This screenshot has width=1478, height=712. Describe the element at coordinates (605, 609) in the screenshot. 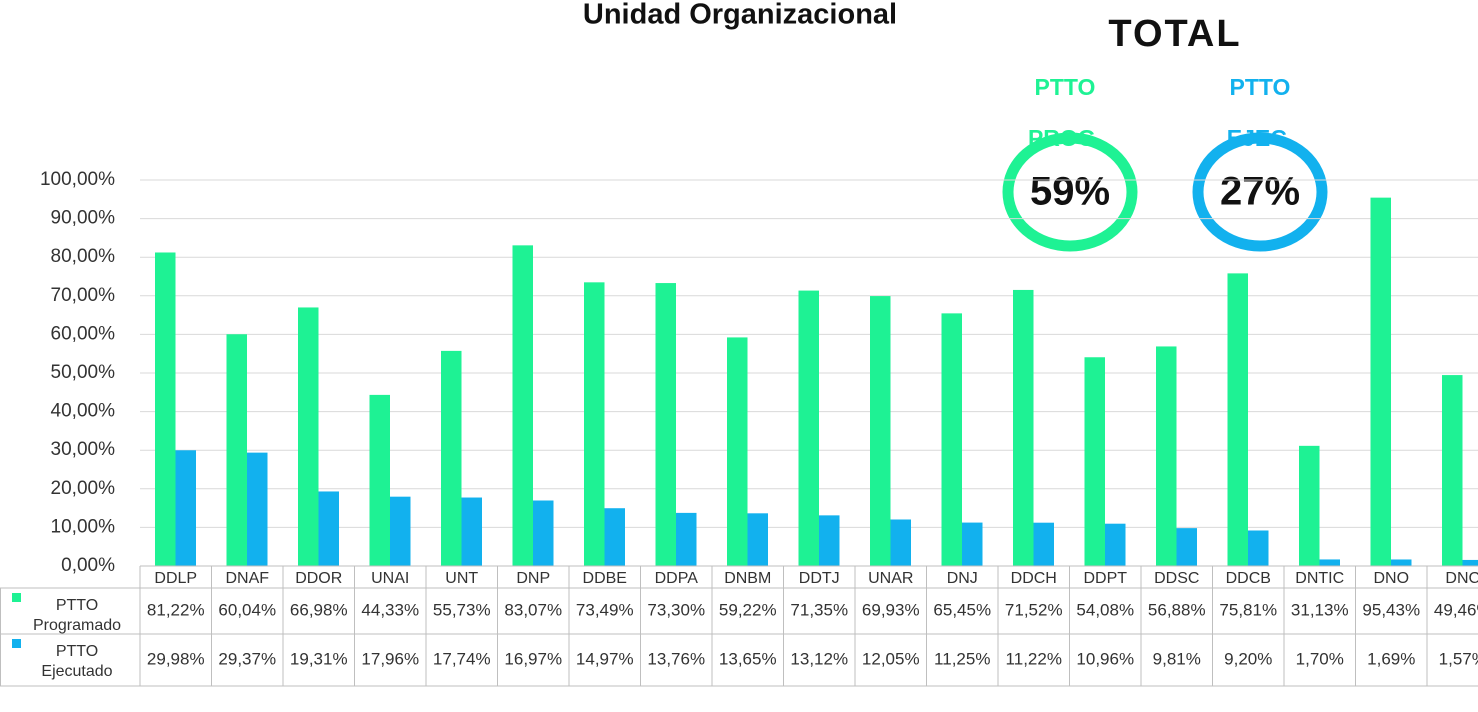

I see `table-value: 73,49%` at that location.